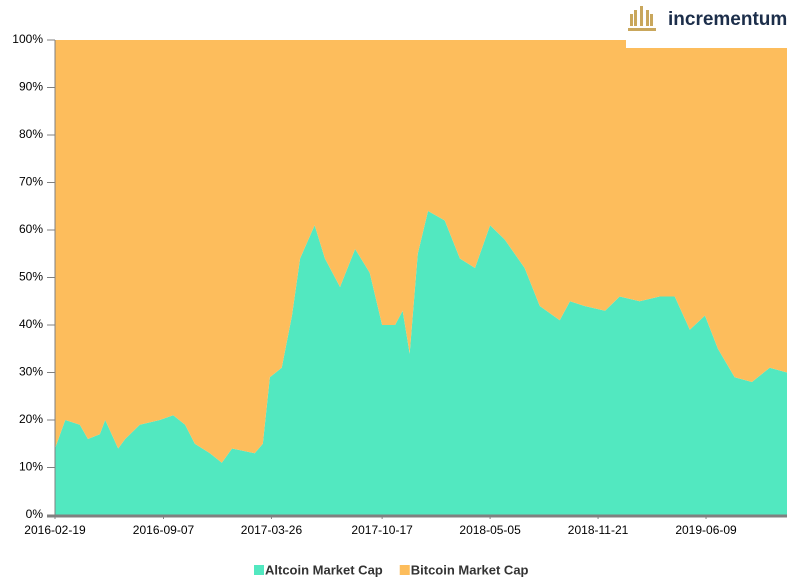 The image size is (798, 582). What do you see at coordinates (31, 372) in the screenshot?
I see `y-tick-label: 30%` at bounding box center [31, 372].